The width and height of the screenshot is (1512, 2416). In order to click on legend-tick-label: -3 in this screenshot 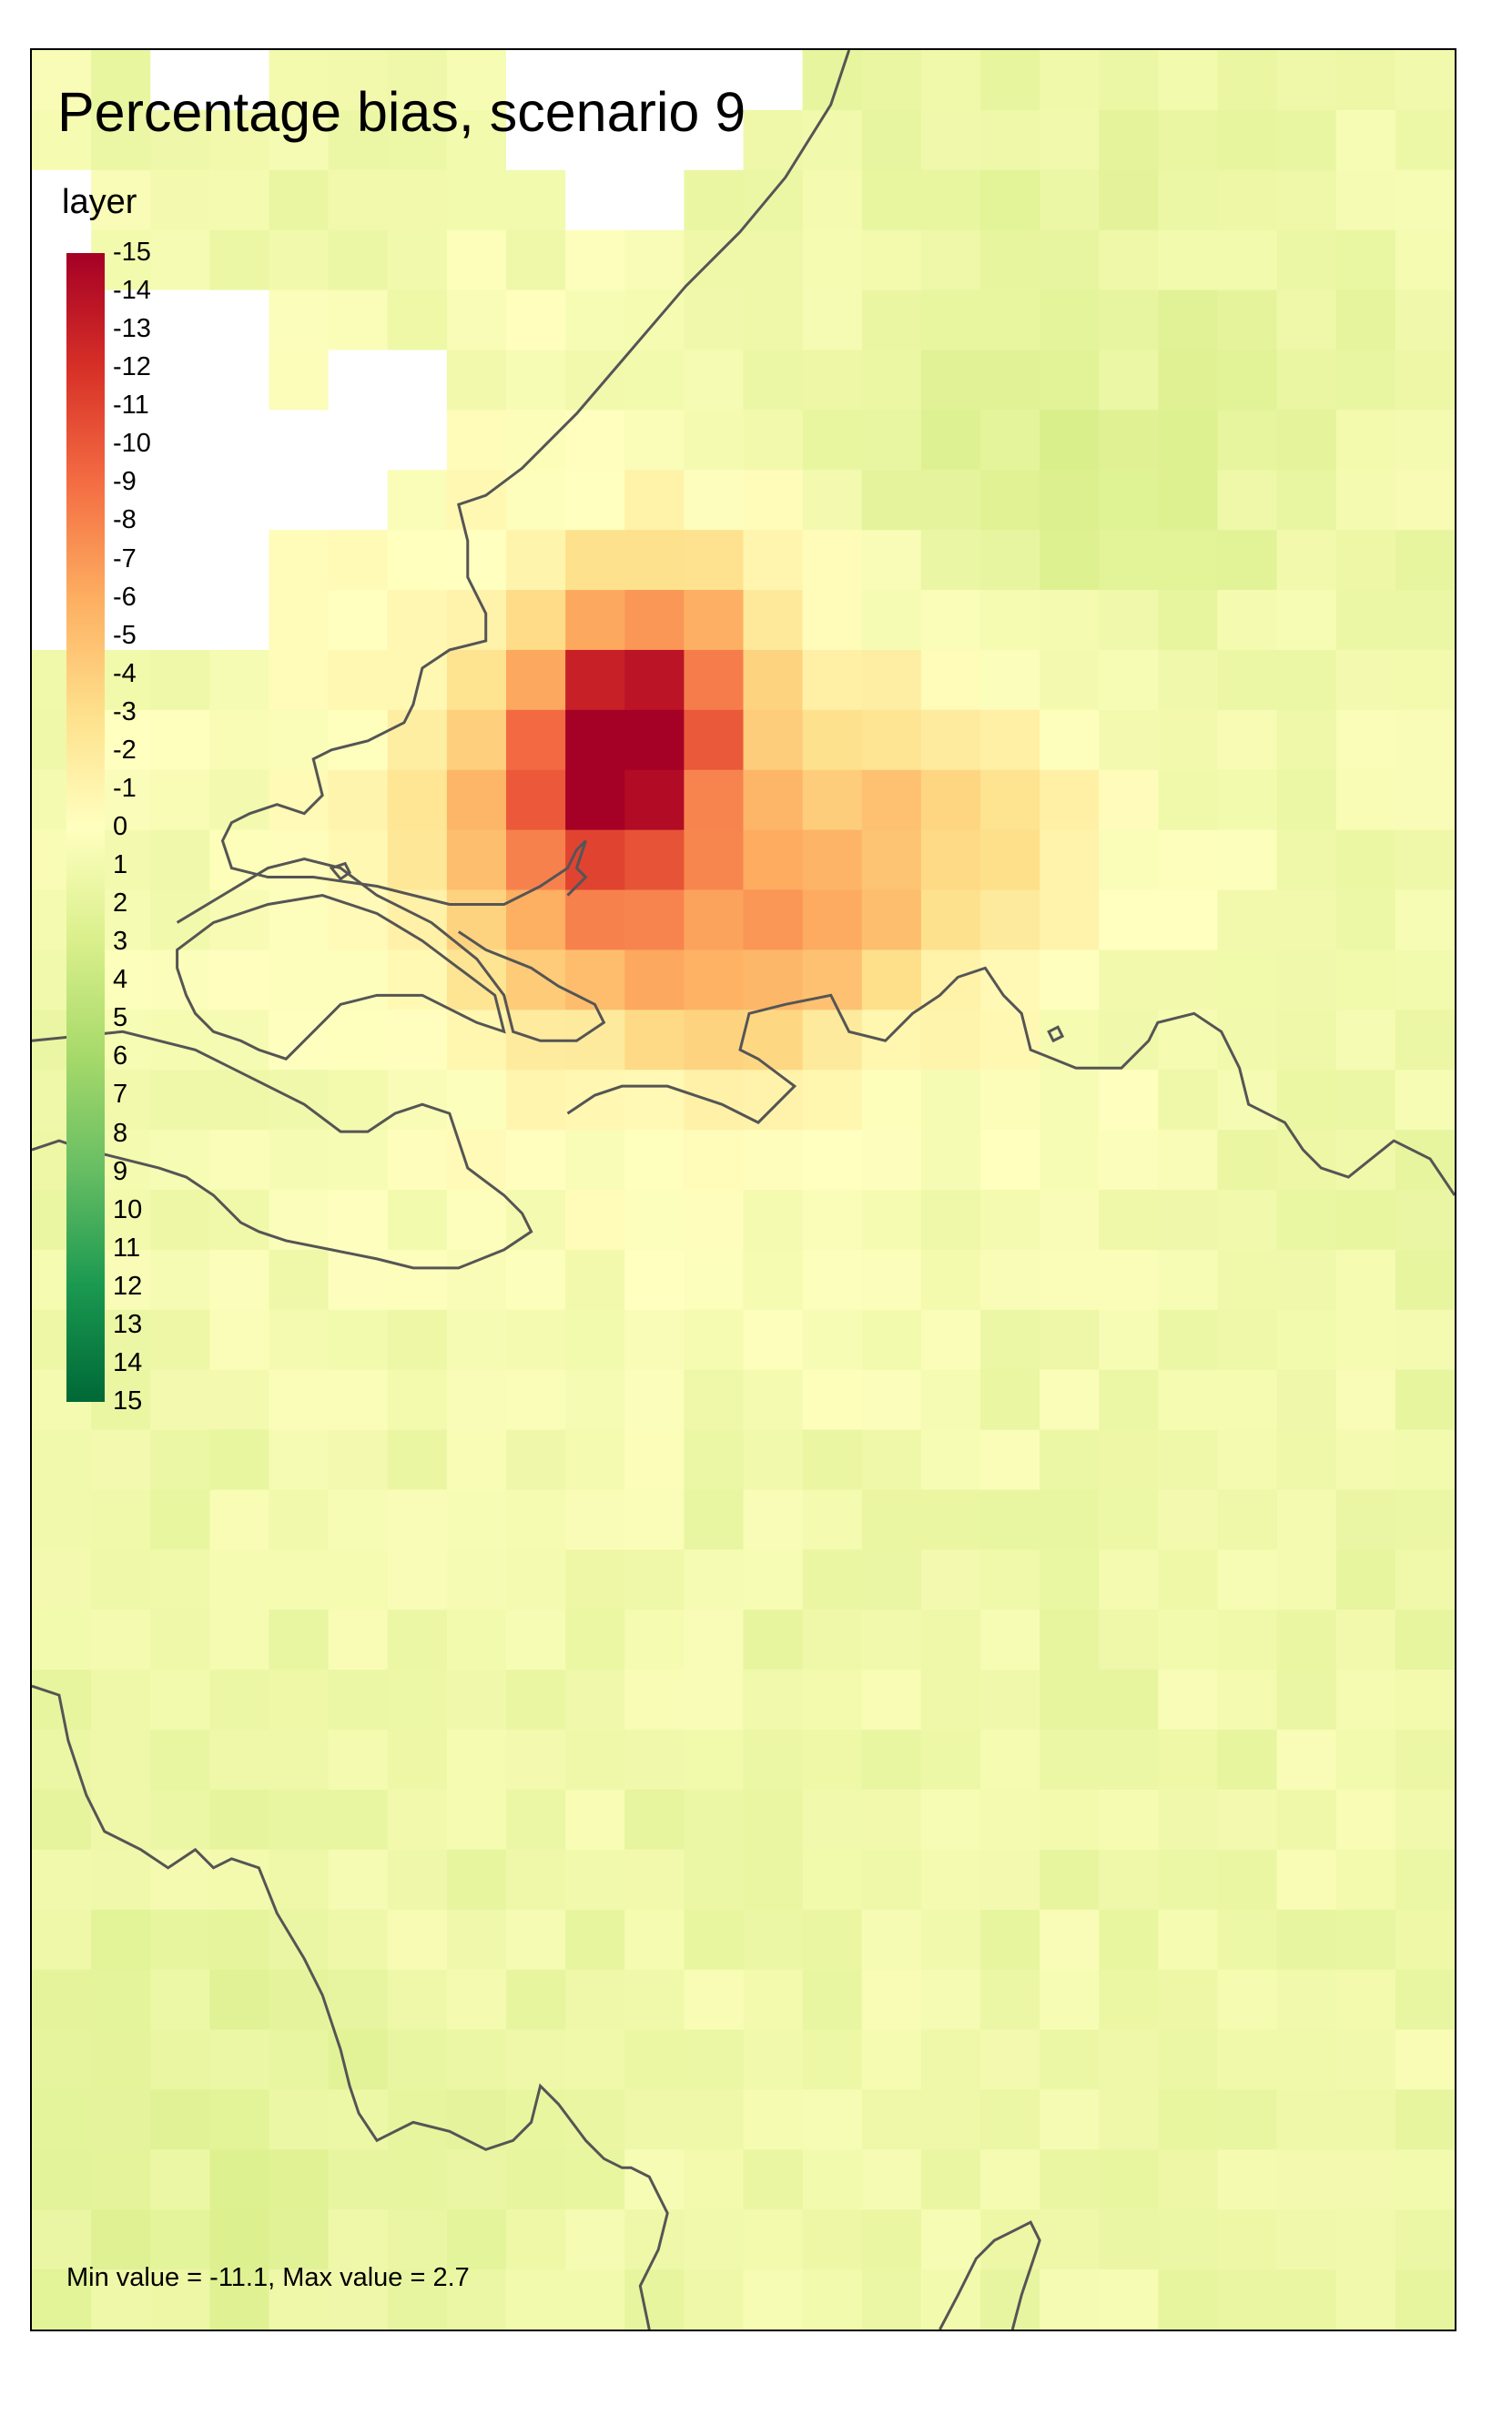, I will do `click(125, 712)`.